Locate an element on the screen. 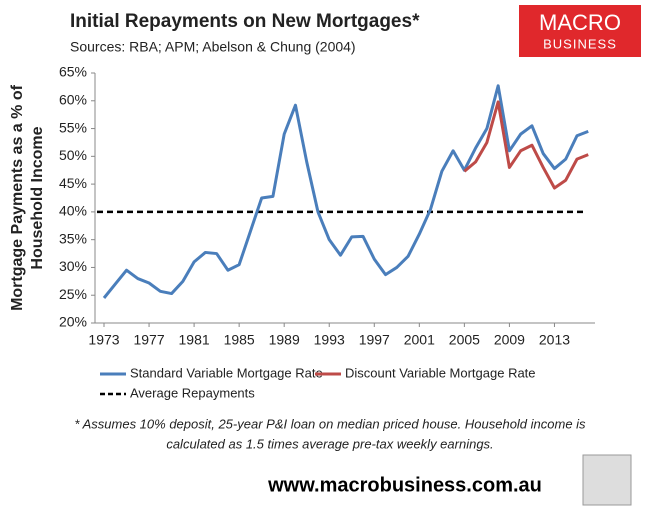  x-tick-label: 2005 is located at coordinates (464, 340).